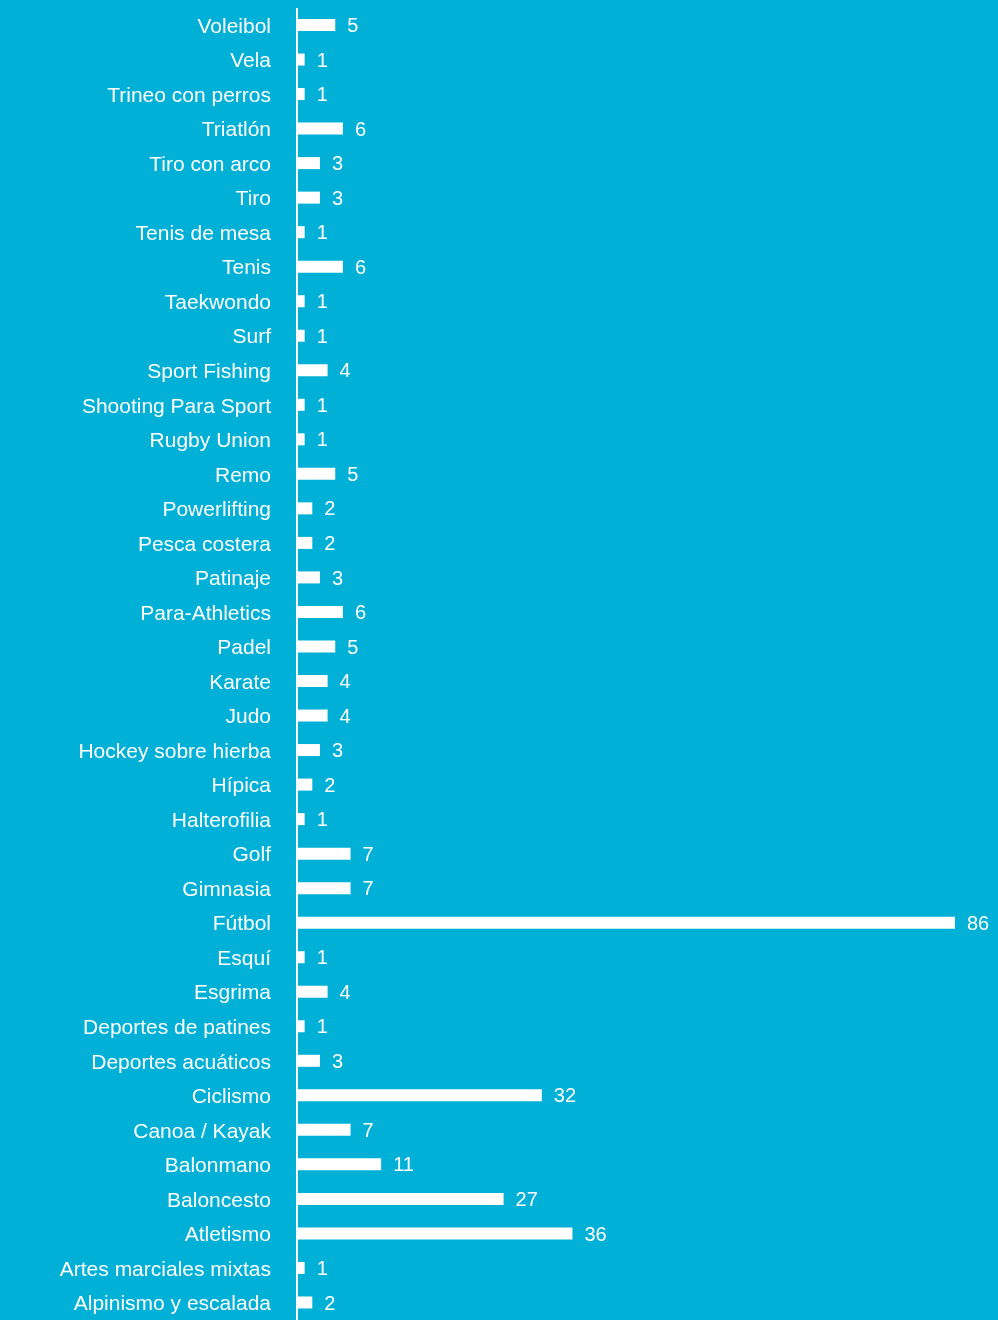  Describe the element at coordinates (231, 1096) in the screenshot. I see `y-tick-label: Ciclismo` at that location.